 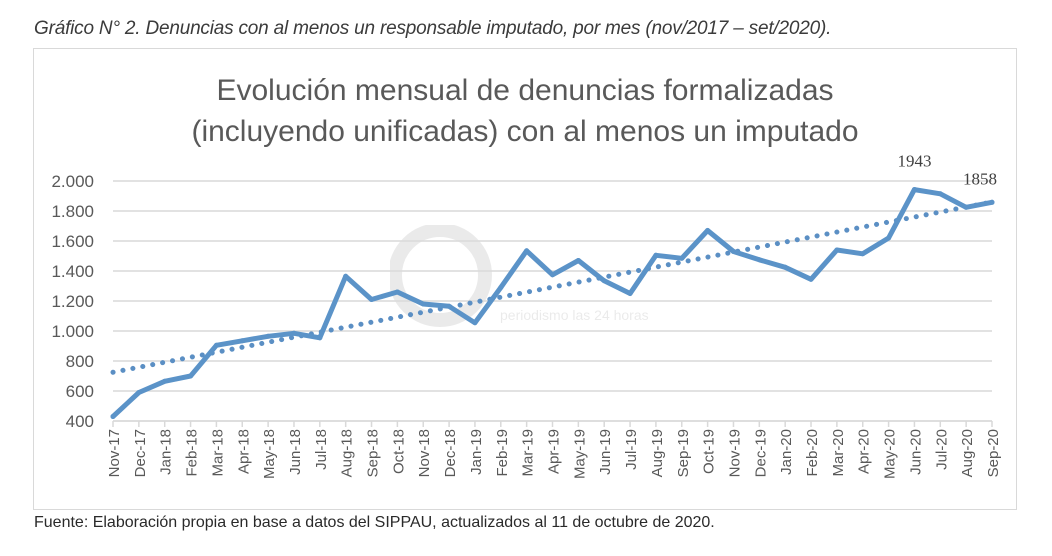 I want to click on x-tick-label: Jun-18, so click(x=295, y=452).